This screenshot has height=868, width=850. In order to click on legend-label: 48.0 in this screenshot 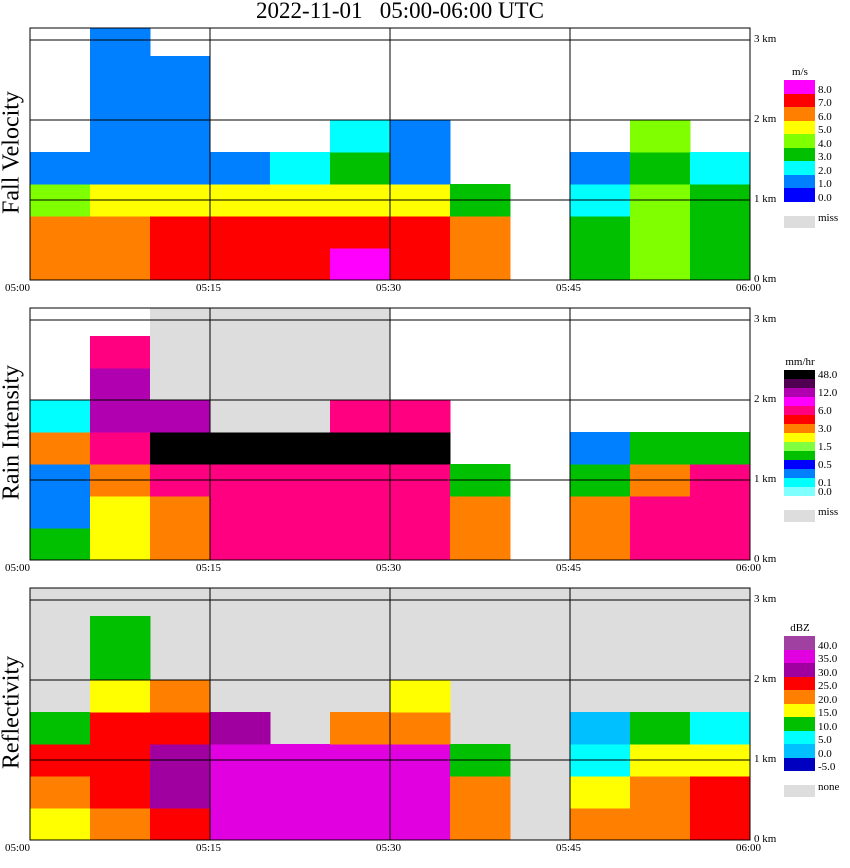, I will do `click(828, 375)`.